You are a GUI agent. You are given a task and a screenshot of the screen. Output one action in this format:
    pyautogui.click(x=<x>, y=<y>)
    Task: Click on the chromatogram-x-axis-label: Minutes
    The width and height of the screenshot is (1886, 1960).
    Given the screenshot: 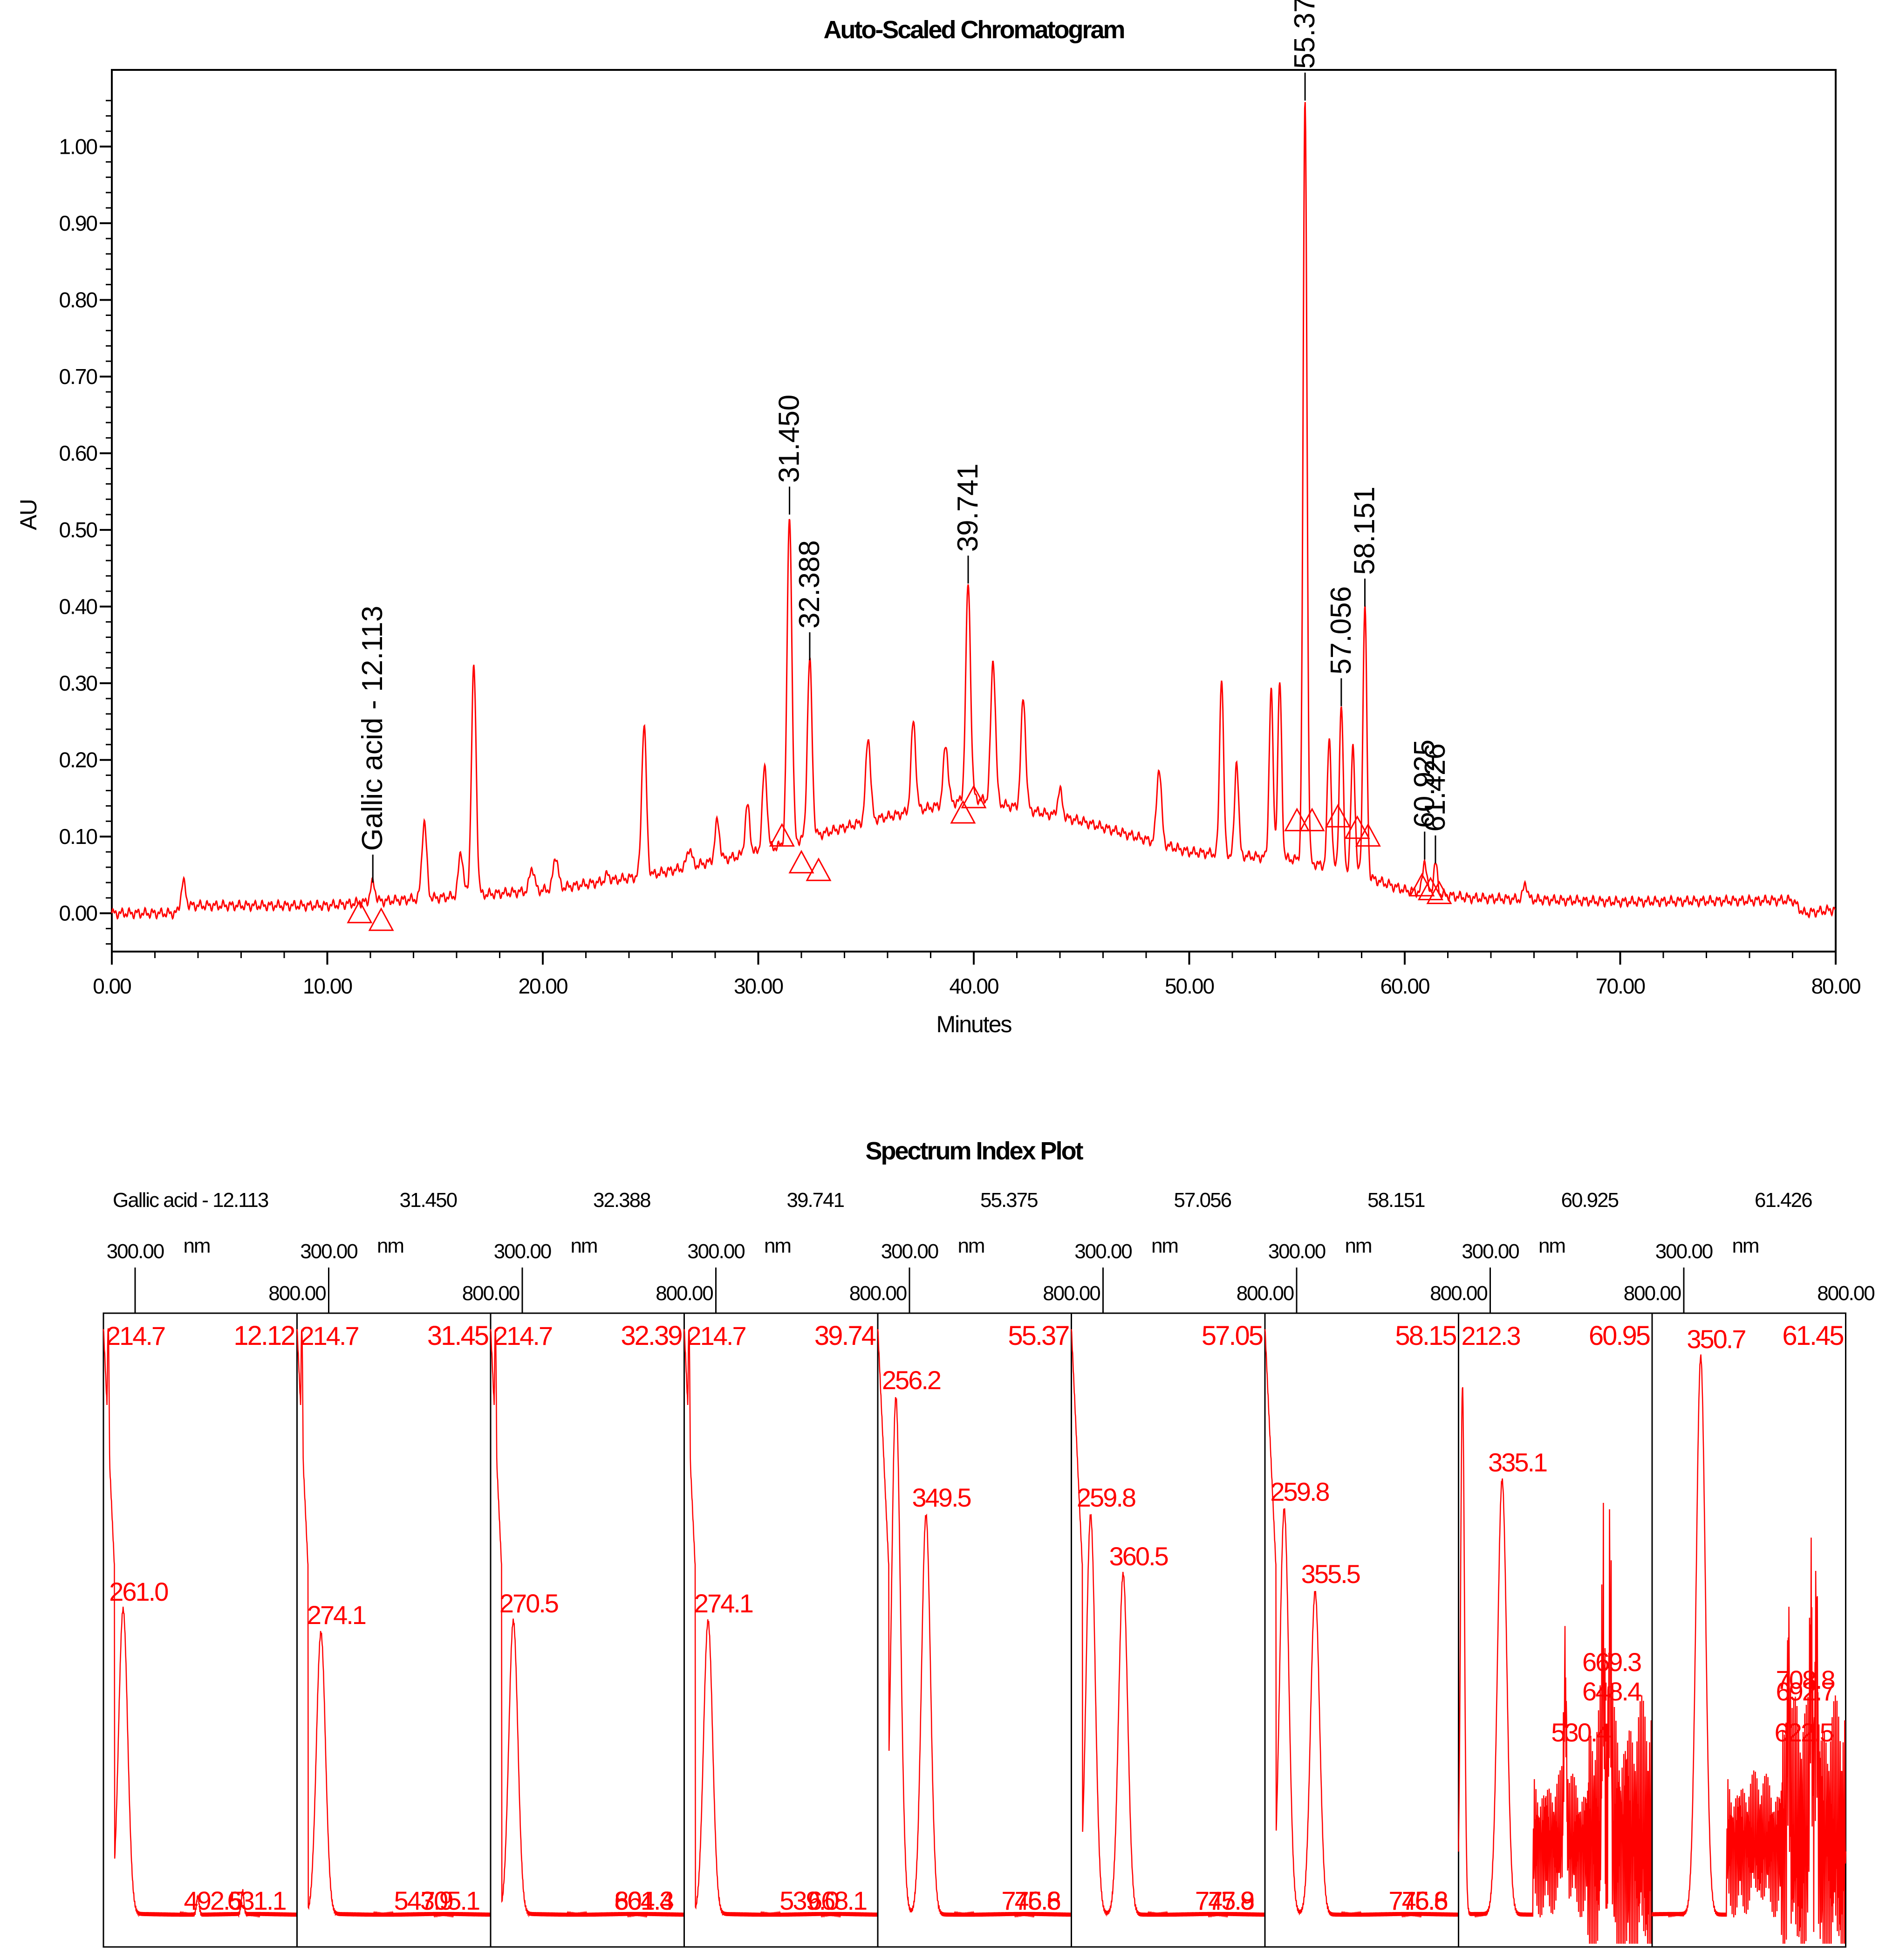 What is the action you would take?
    pyautogui.click(x=973, y=1024)
    